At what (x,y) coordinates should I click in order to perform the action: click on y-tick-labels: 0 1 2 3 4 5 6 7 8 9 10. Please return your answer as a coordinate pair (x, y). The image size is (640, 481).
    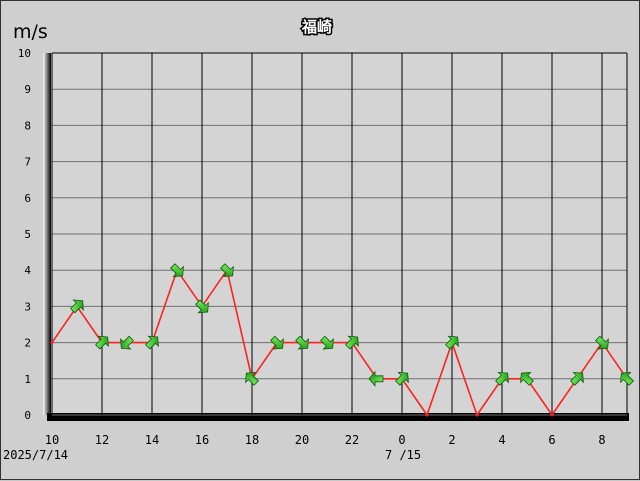
    Looking at the image, I should click on (25, 234).